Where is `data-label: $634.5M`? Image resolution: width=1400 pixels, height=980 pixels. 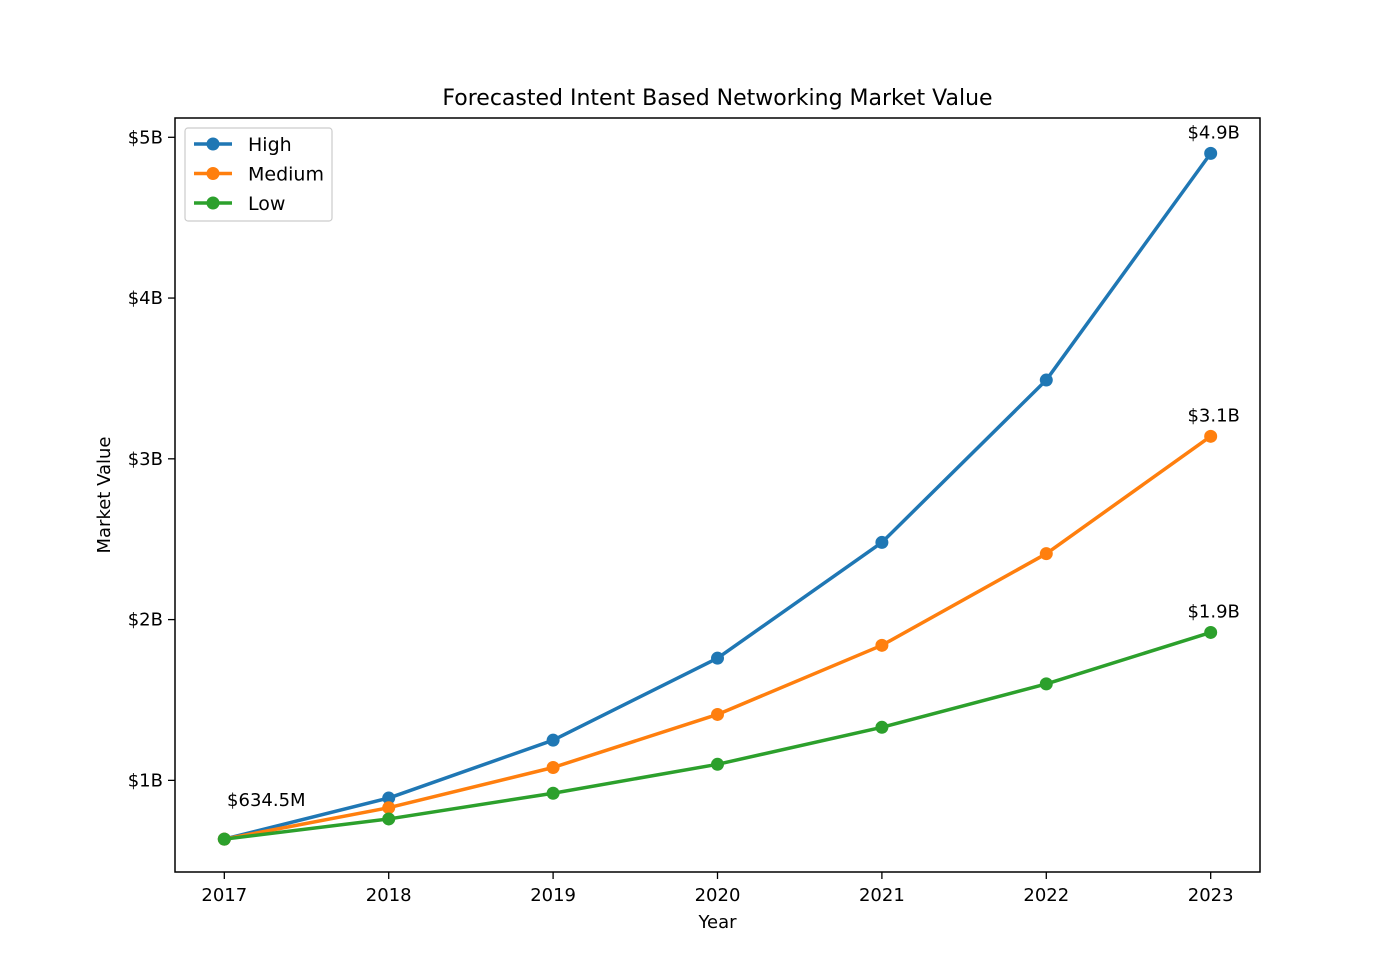
data-label: $634.5M is located at coordinates (266, 800).